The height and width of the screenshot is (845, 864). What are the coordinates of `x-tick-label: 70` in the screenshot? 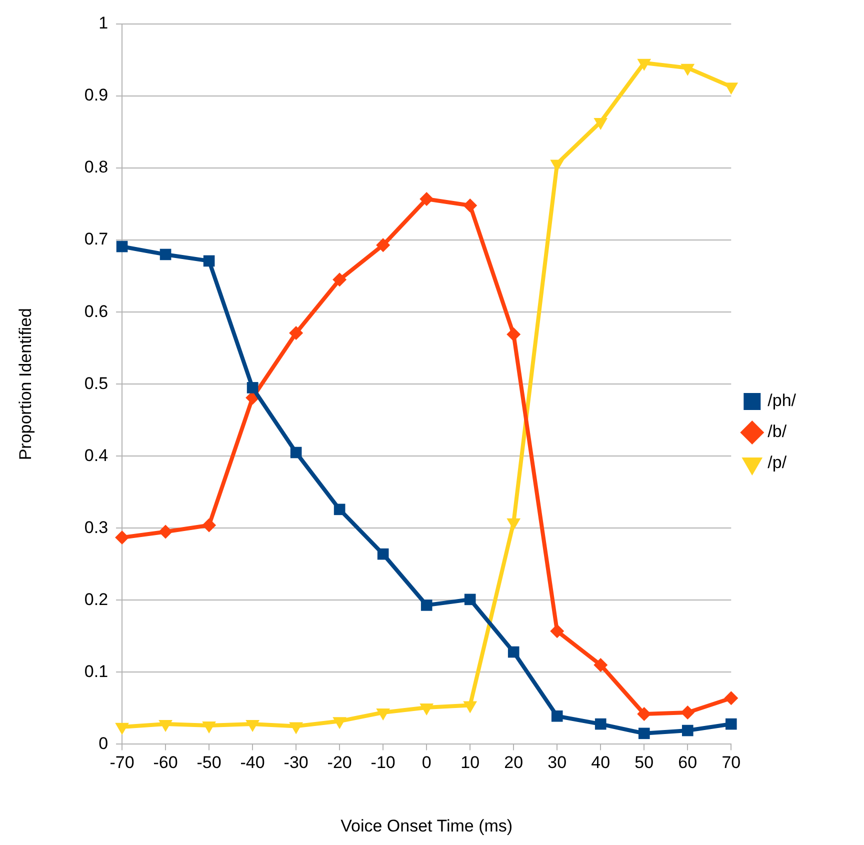 It's located at (731, 762).